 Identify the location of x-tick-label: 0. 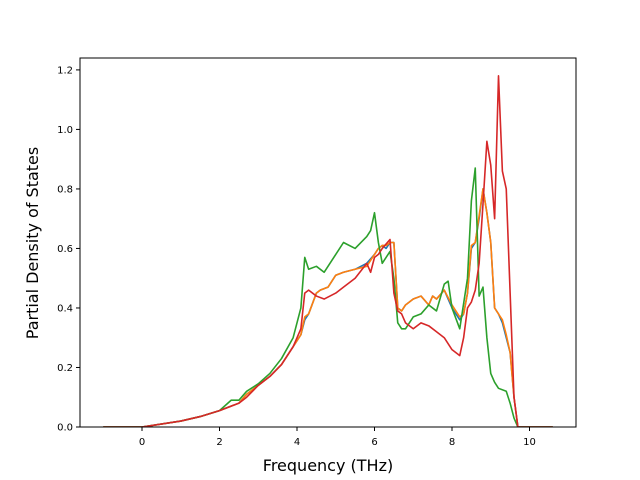
(142, 442).